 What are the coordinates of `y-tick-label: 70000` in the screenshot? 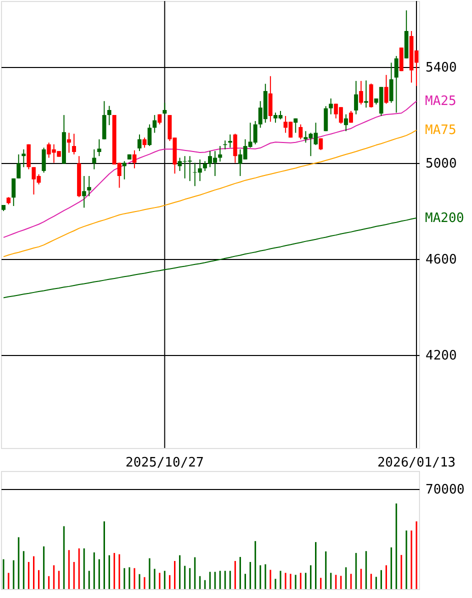 It's located at (445, 490).